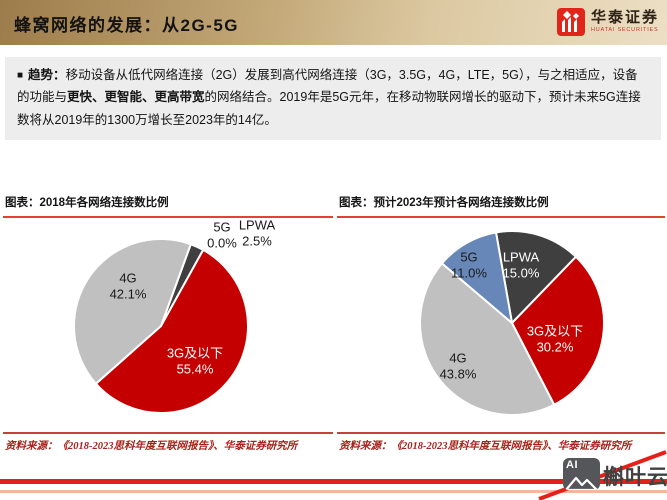  Describe the element at coordinates (570, 22) in the screenshot. I see `huatai-logo-icon` at that location.